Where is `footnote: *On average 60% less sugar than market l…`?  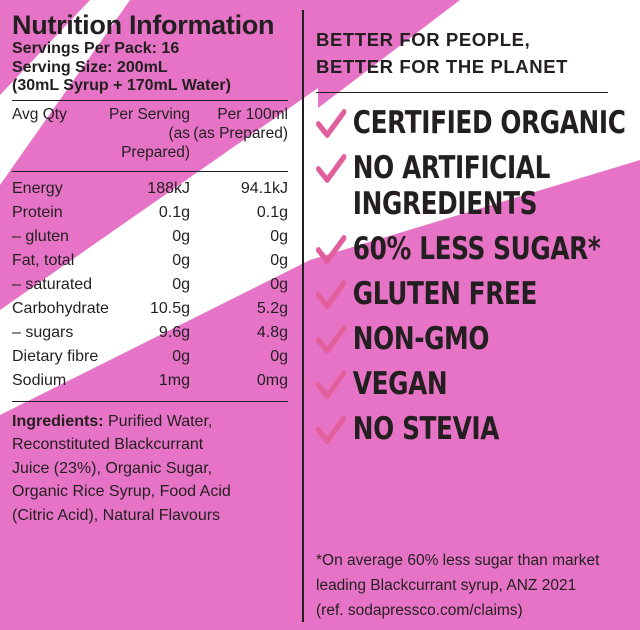 footnote: *On average 60% less sugar than market l… is located at coordinates (475, 585).